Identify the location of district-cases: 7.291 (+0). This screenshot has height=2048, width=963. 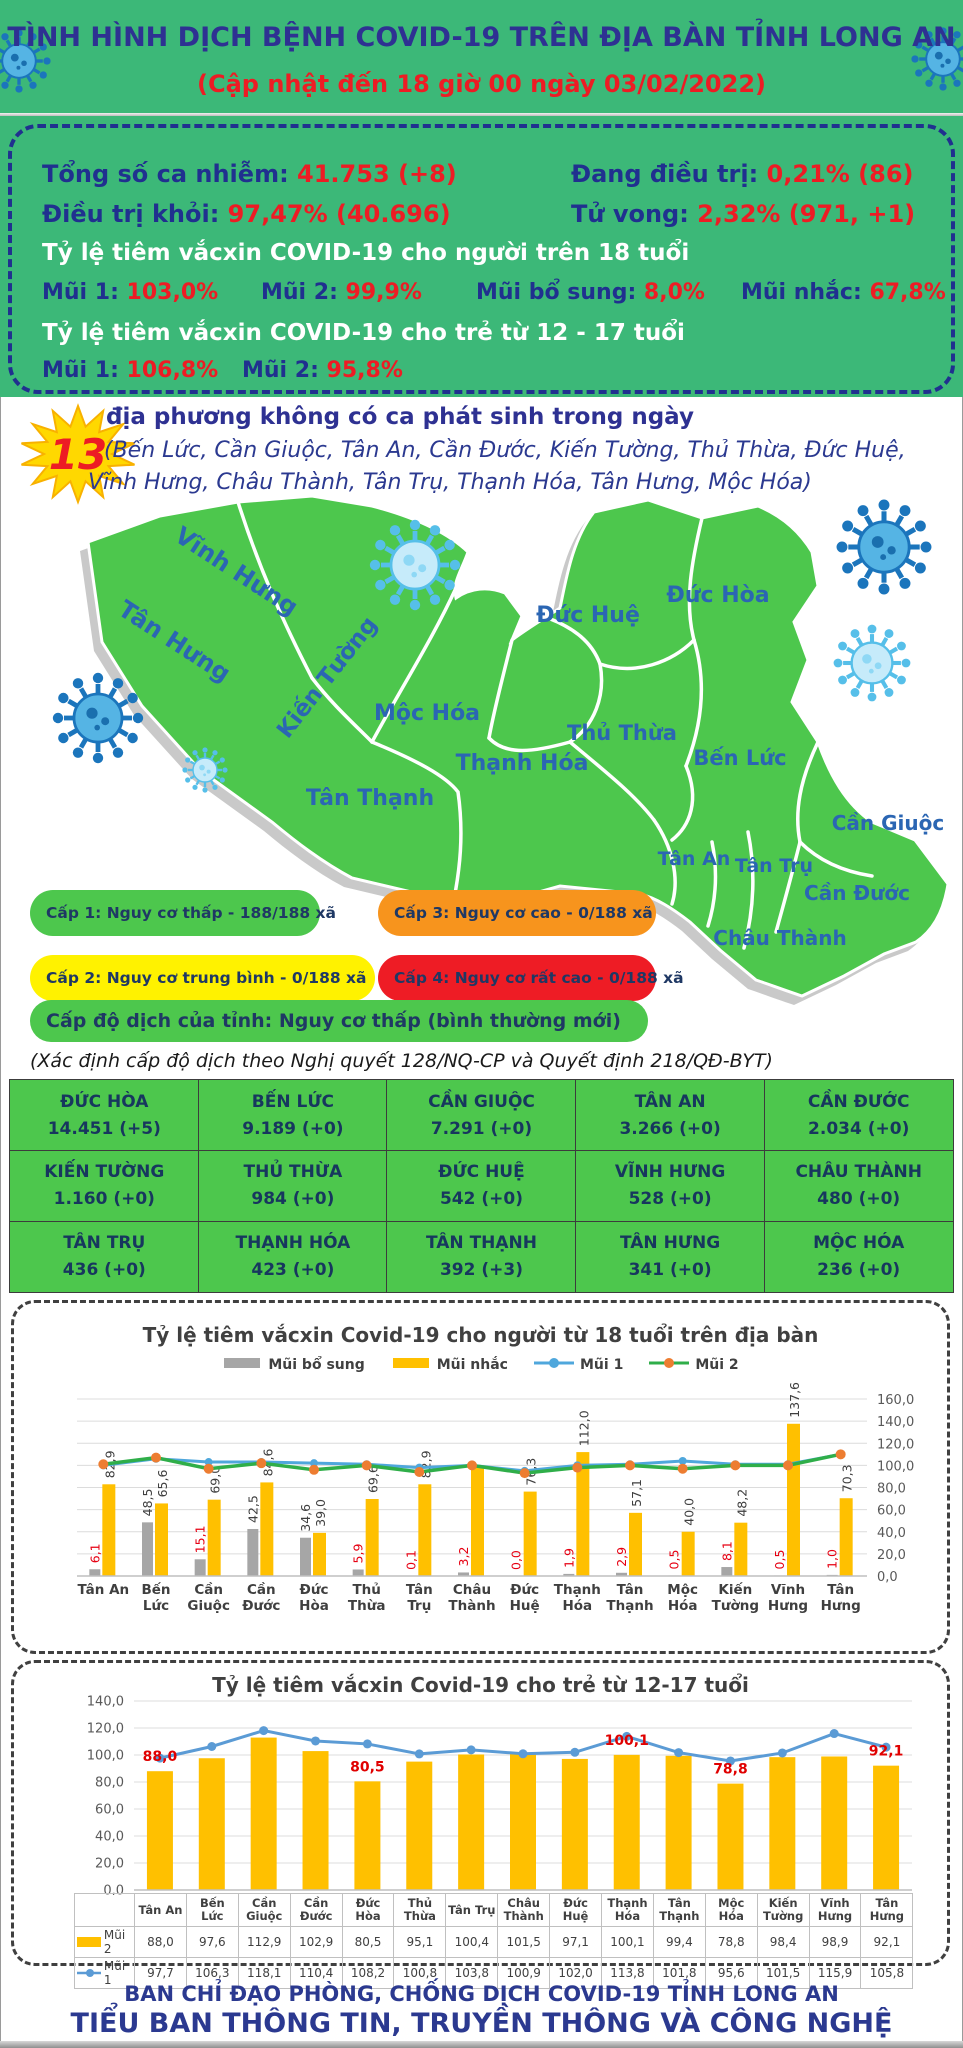
(481, 1128).